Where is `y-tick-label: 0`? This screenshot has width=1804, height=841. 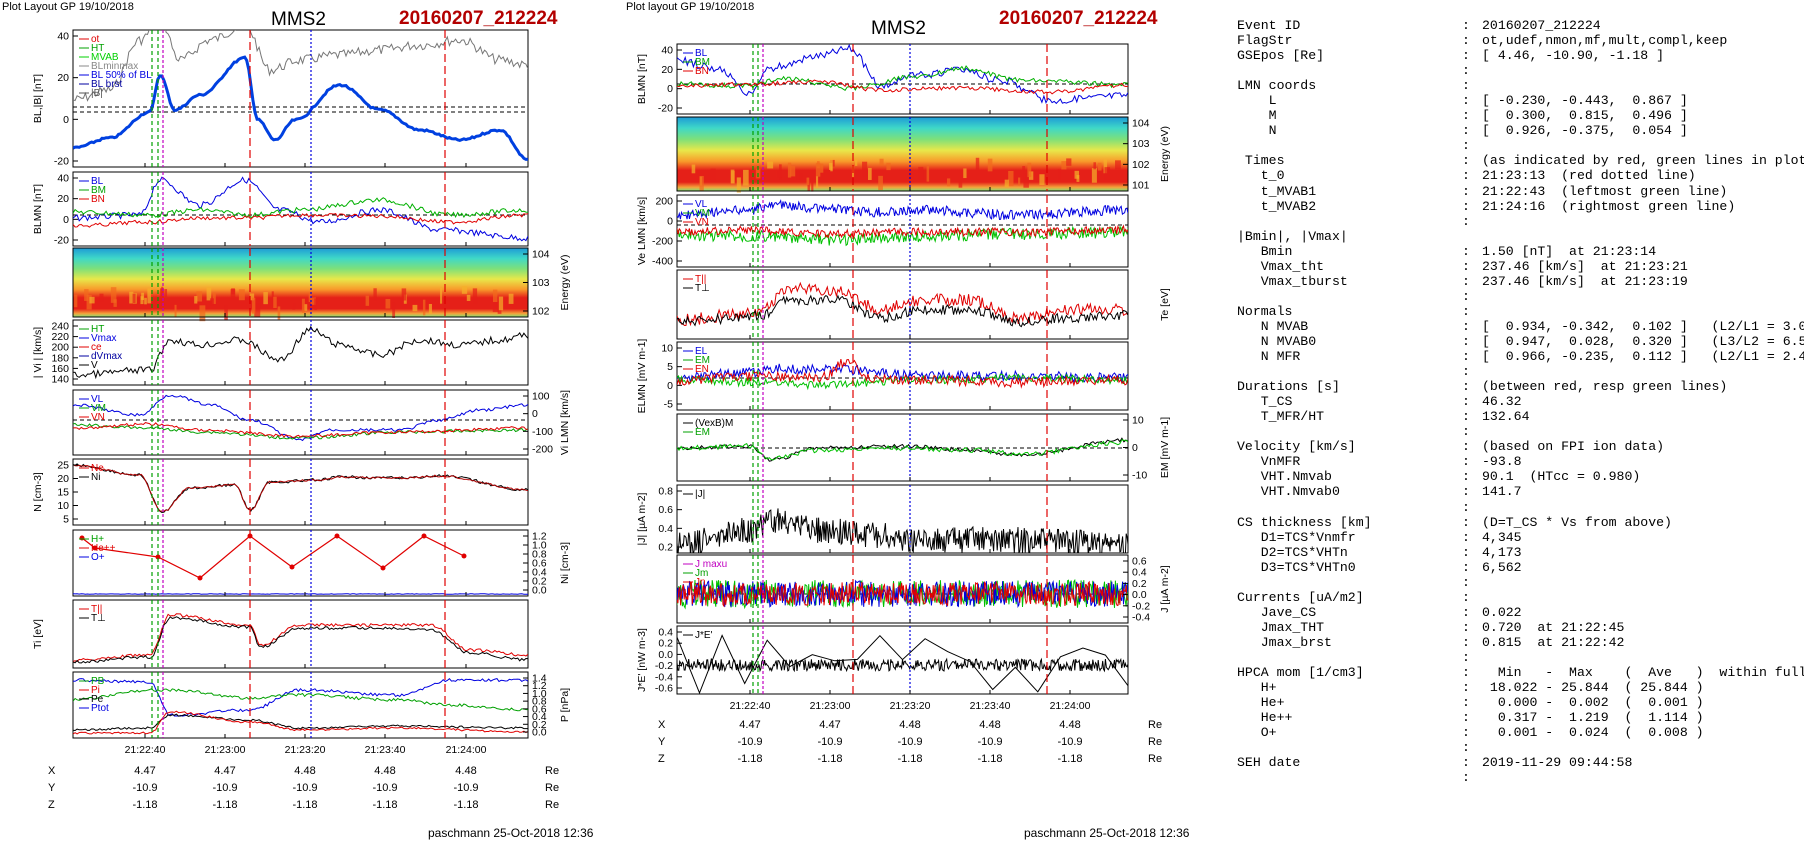
y-tick-label: 0 is located at coordinates (1135, 448).